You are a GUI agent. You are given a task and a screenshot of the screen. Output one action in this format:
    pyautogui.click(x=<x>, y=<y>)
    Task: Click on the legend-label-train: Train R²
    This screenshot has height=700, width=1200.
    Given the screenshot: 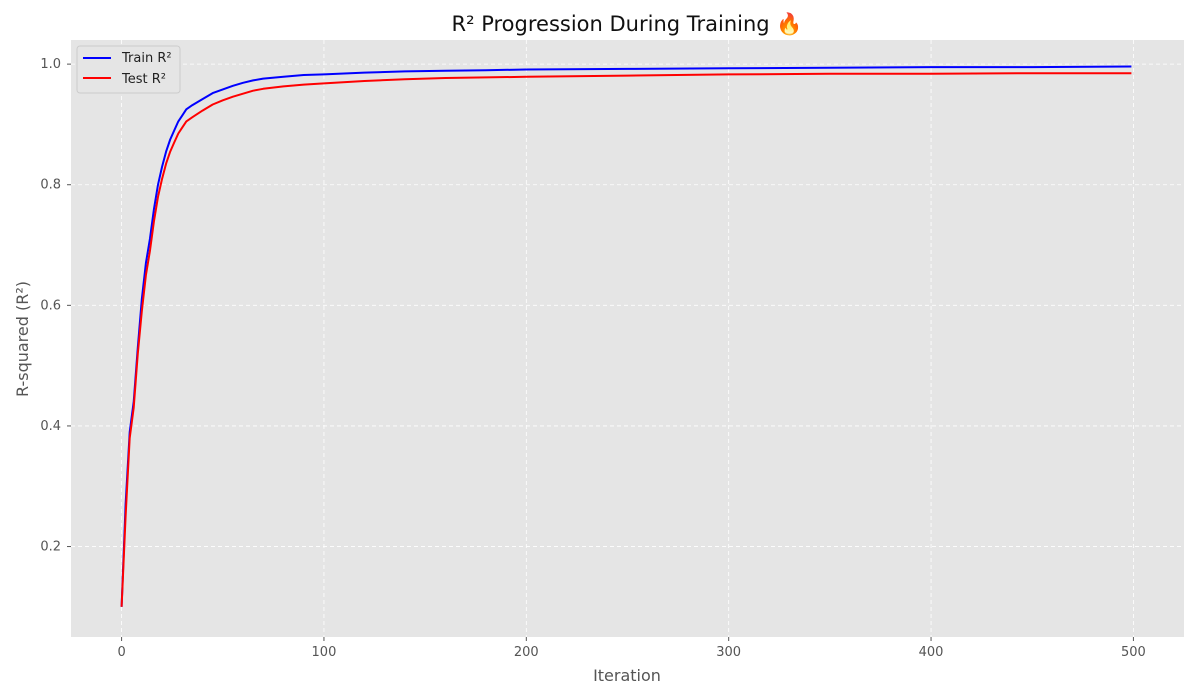 What is the action you would take?
    pyautogui.click(x=146, y=58)
    